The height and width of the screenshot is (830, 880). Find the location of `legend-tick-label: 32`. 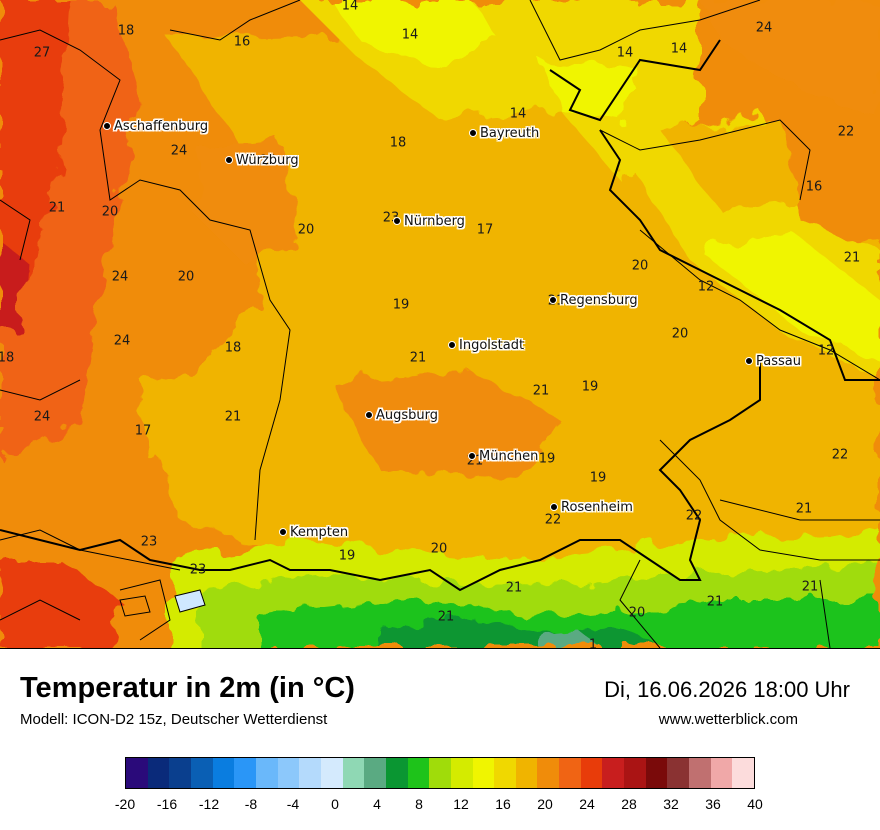

legend-tick-label: 32 is located at coordinates (671, 804).